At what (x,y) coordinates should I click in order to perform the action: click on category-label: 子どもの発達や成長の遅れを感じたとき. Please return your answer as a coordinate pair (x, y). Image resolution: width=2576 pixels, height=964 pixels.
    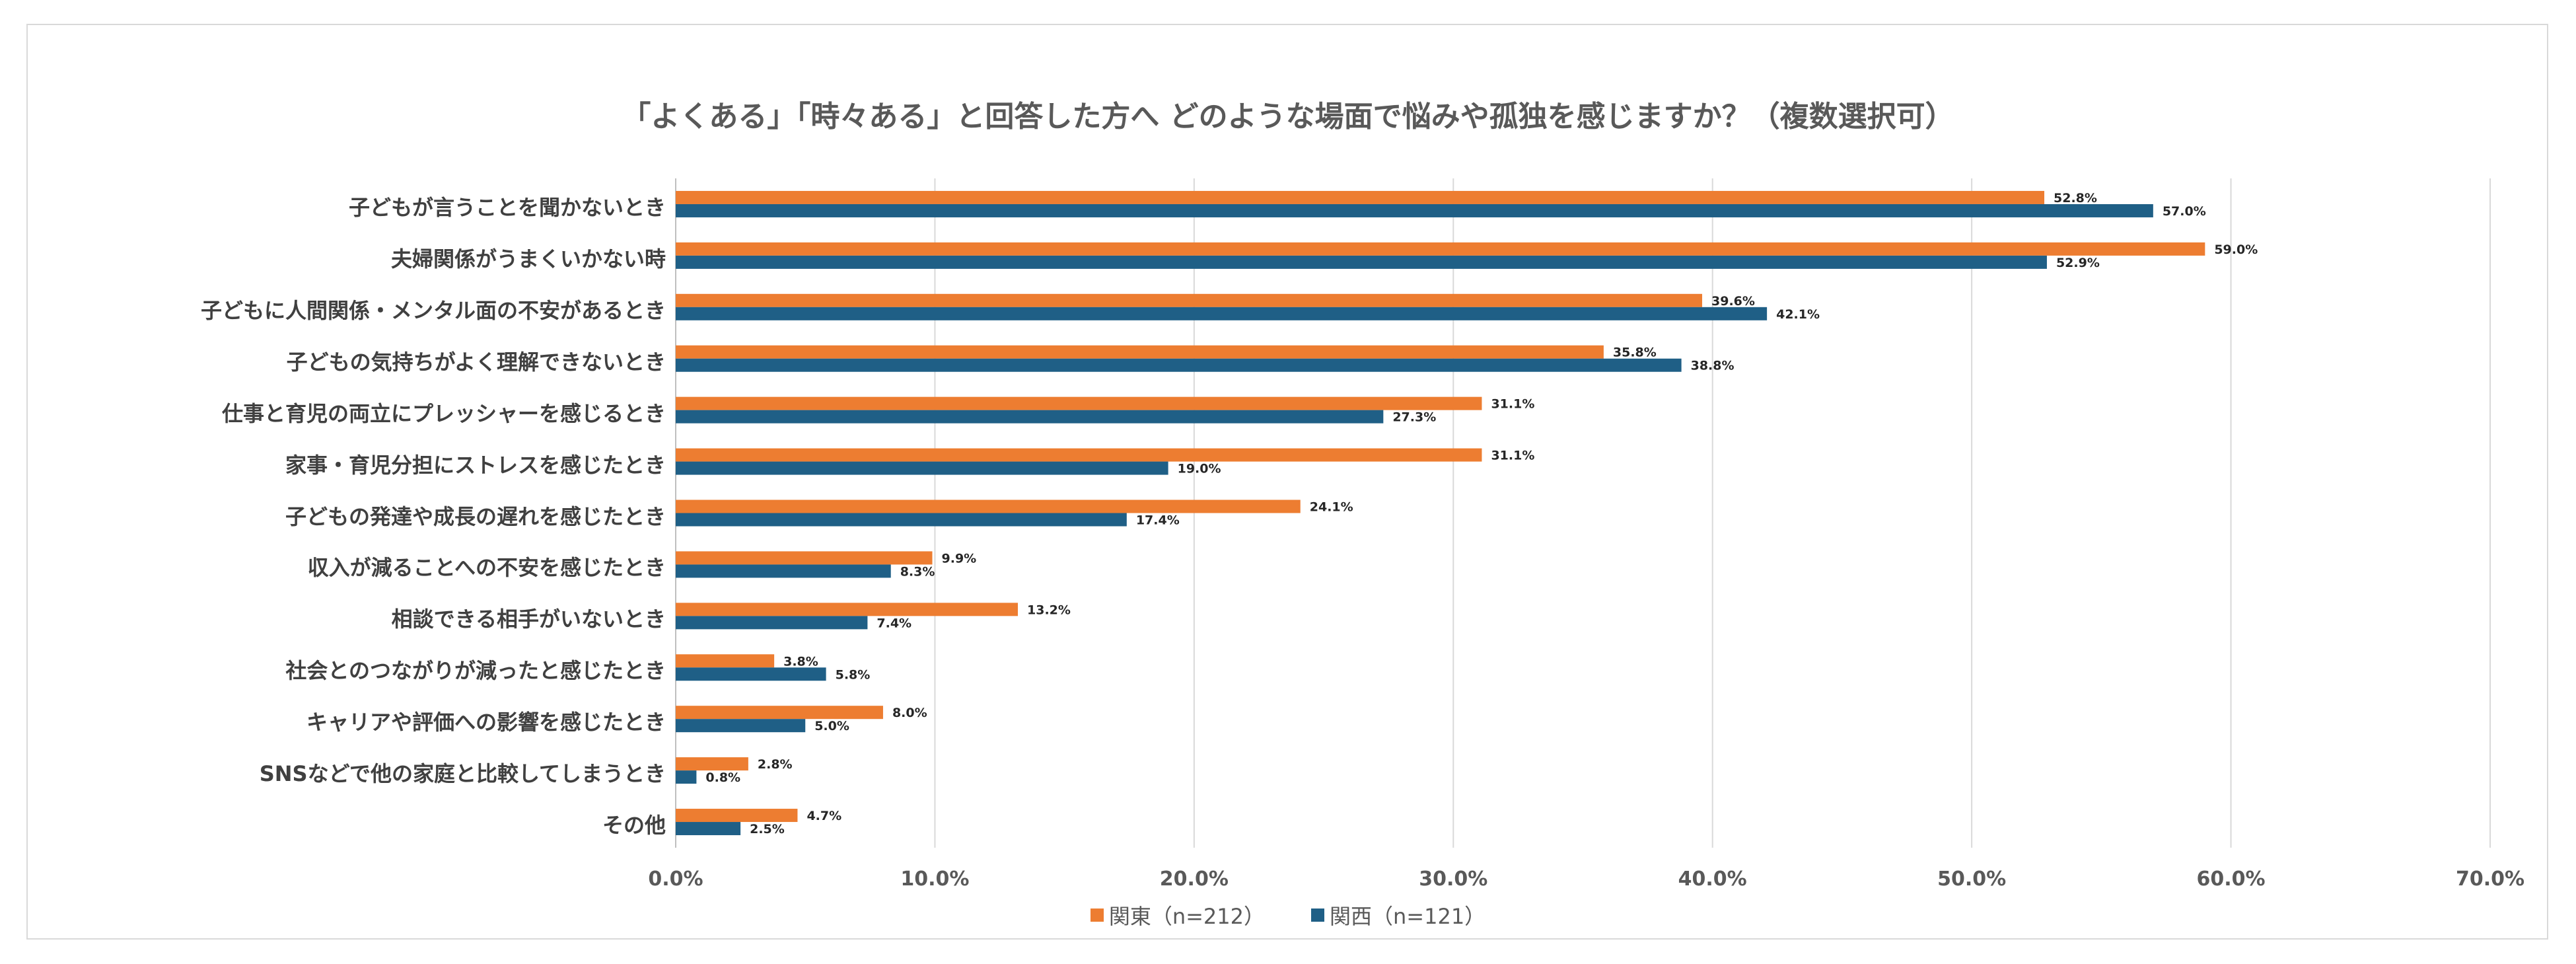
    Looking at the image, I should click on (476, 516).